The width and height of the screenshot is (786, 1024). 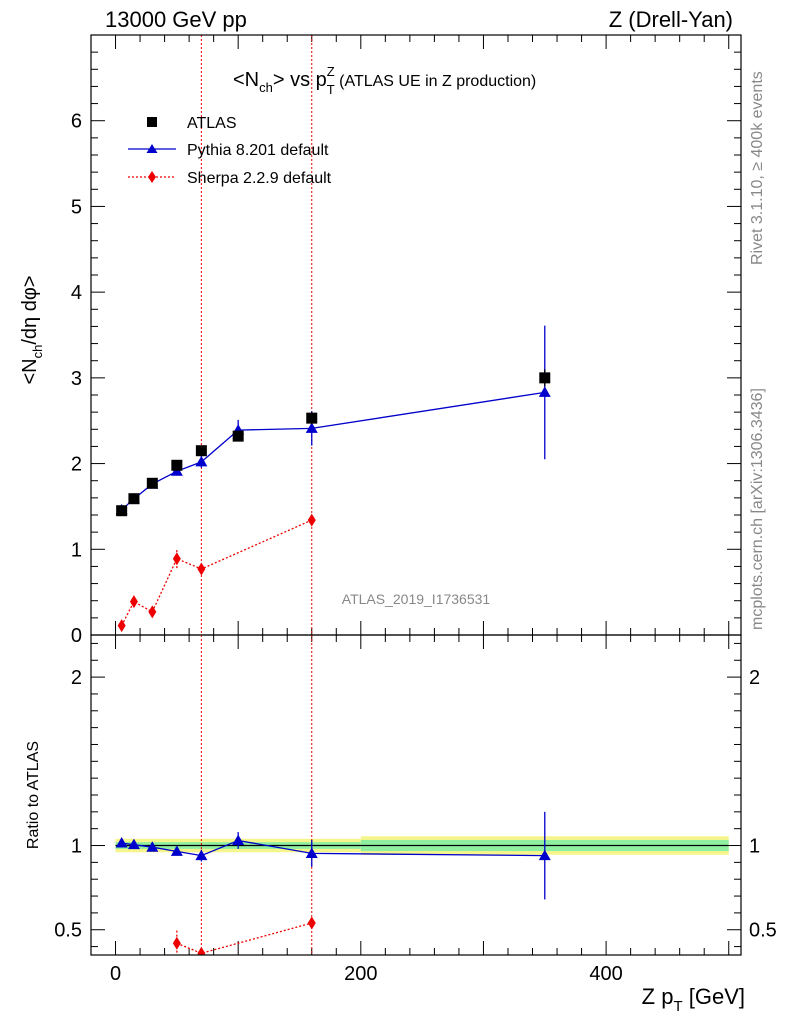 I want to click on legend-label-atlas: ATLAS, so click(x=212, y=123).